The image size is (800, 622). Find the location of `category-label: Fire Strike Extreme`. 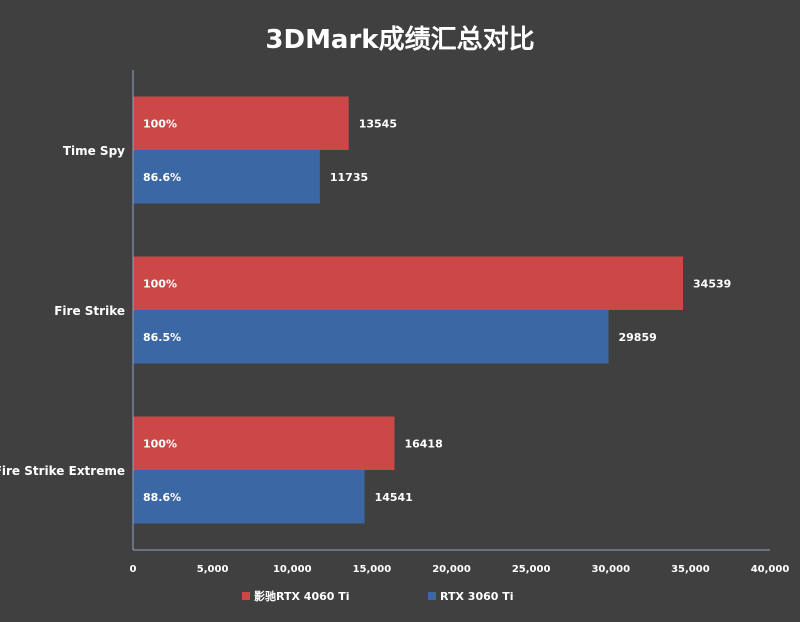

category-label: Fire Strike Extreme is located at coordinates (62, 471).